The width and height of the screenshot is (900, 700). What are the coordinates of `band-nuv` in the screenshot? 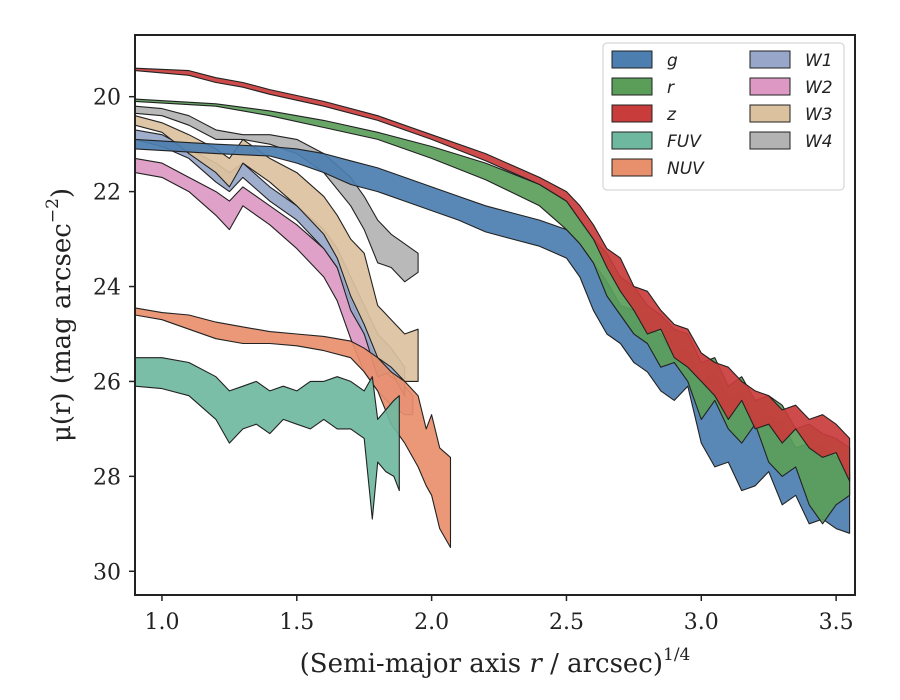 It's located at (293, 428).